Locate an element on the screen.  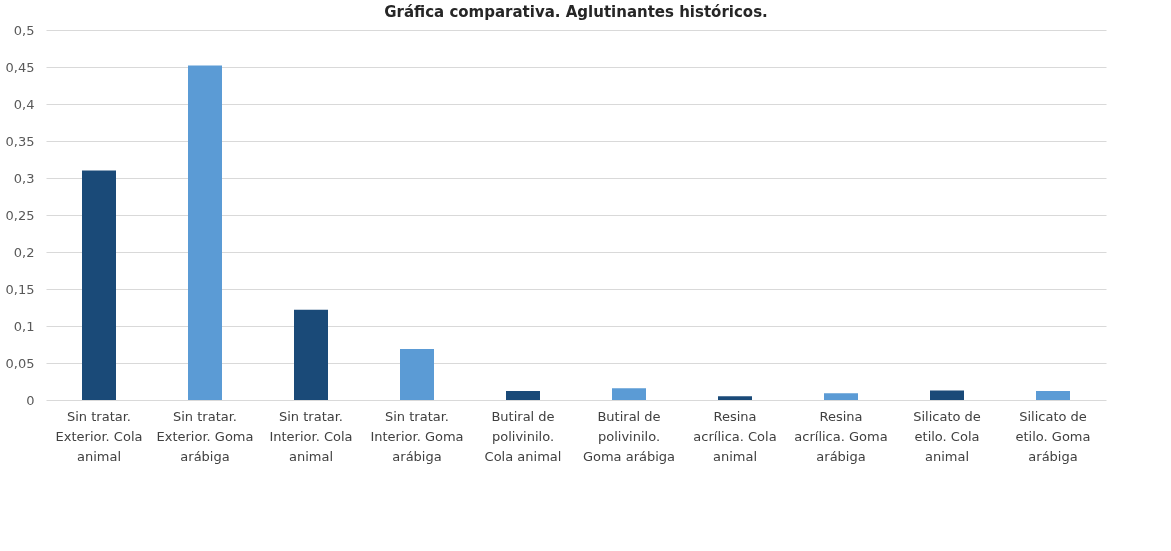
y-tick-label: 0,2 is located at coordinates (24, 252).